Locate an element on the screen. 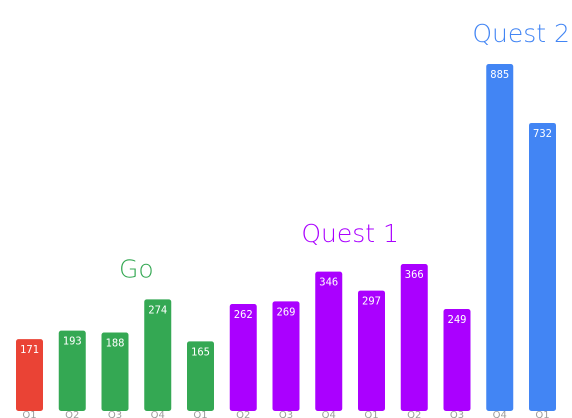 The height and width of the screenshot is (418, 572). value-label-9: 366 is located at coordinates (414, 275).